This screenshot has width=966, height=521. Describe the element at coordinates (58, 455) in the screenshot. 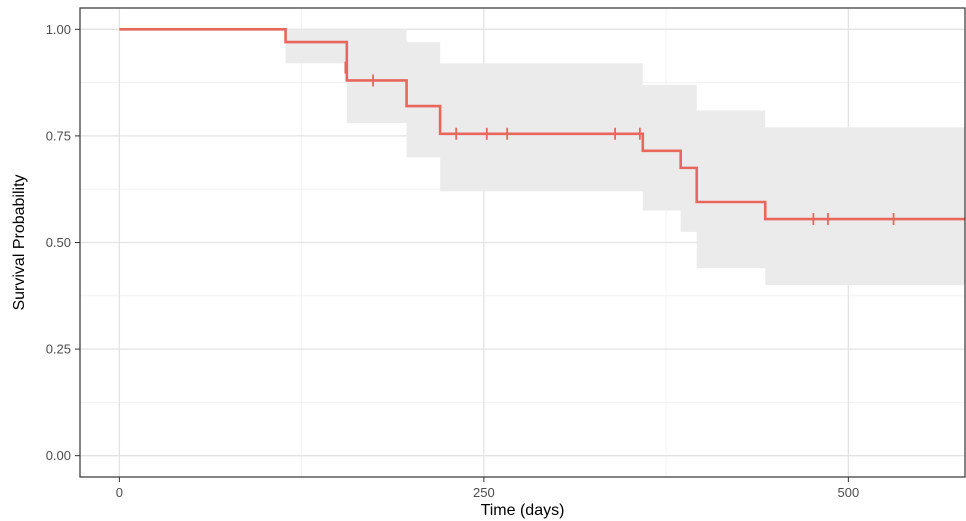

I see `y-tick-label: 0.00` at that location.